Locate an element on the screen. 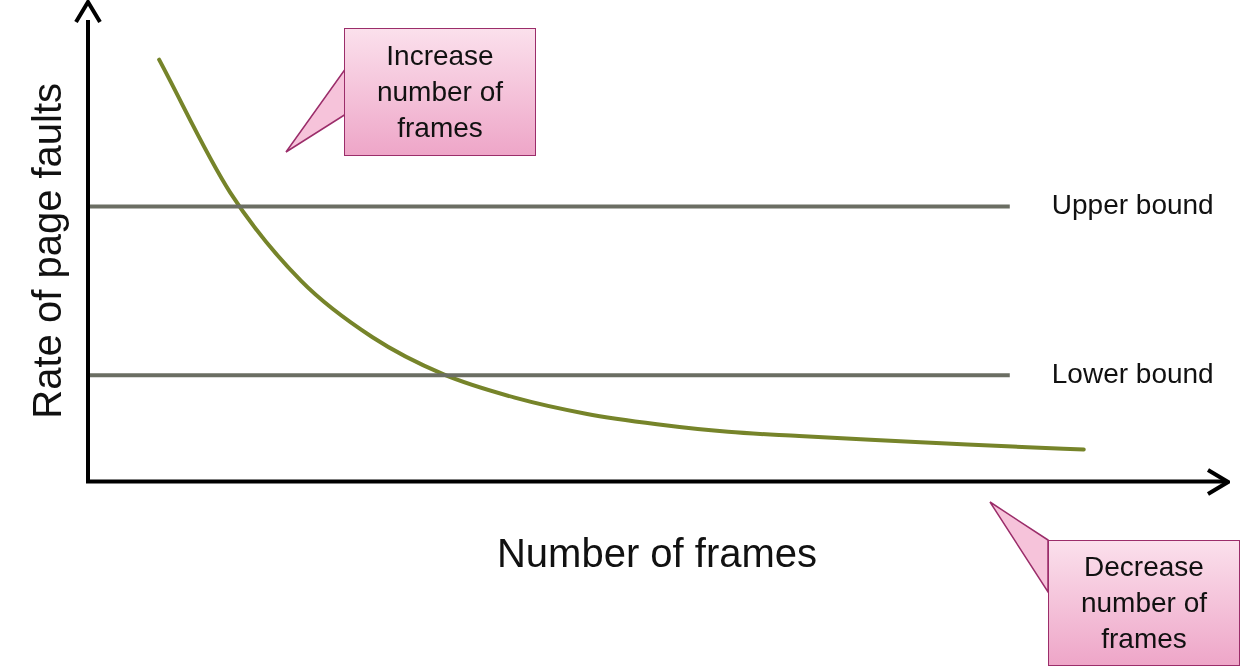 The image size is (1240, 666). ref-line-label: Upper bound is located at coordinates (1132, 205).